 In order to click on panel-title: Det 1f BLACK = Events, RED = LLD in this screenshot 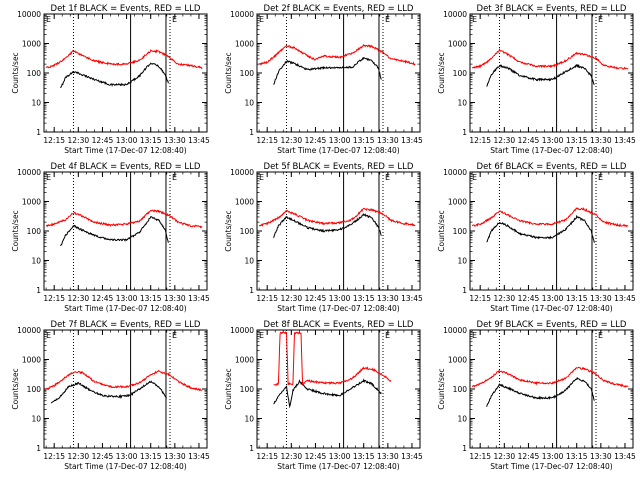, I will do `click(126, 9)`.